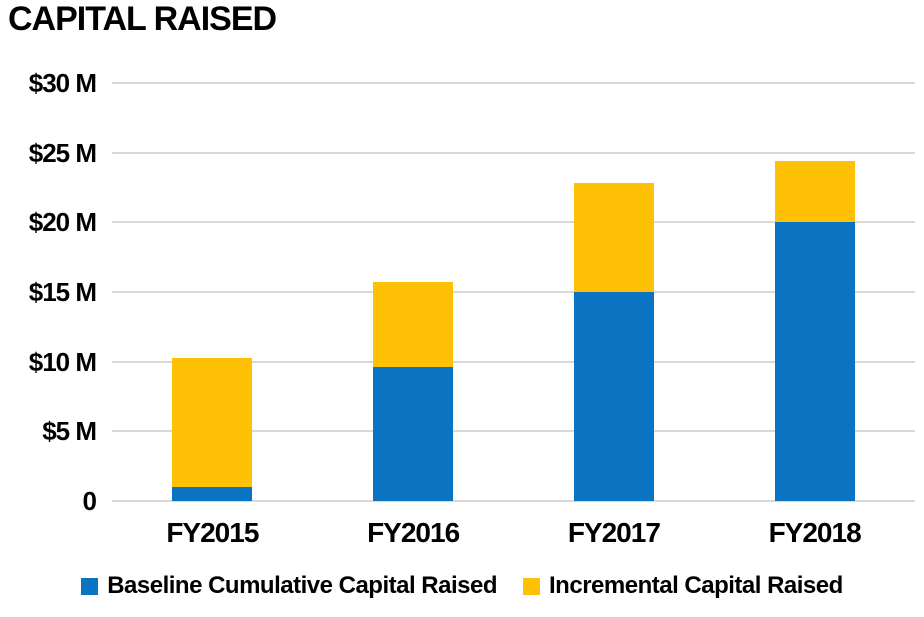 Image resolution: width=924 pixels, height=617 pixels. What do you see at coordinates (815, 532) in the screenshot?
I see `x-axis-label: FY2018` at bounding box center [815, 532].